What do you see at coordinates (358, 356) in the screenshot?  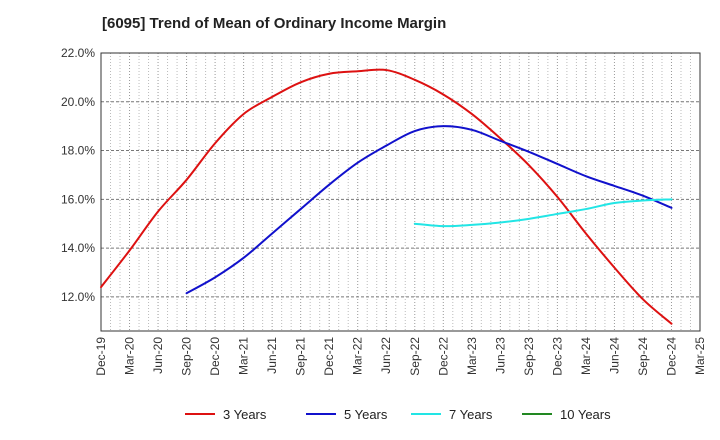 I see `x-tick-label: Mar-22` at bounding box center [358, 356].